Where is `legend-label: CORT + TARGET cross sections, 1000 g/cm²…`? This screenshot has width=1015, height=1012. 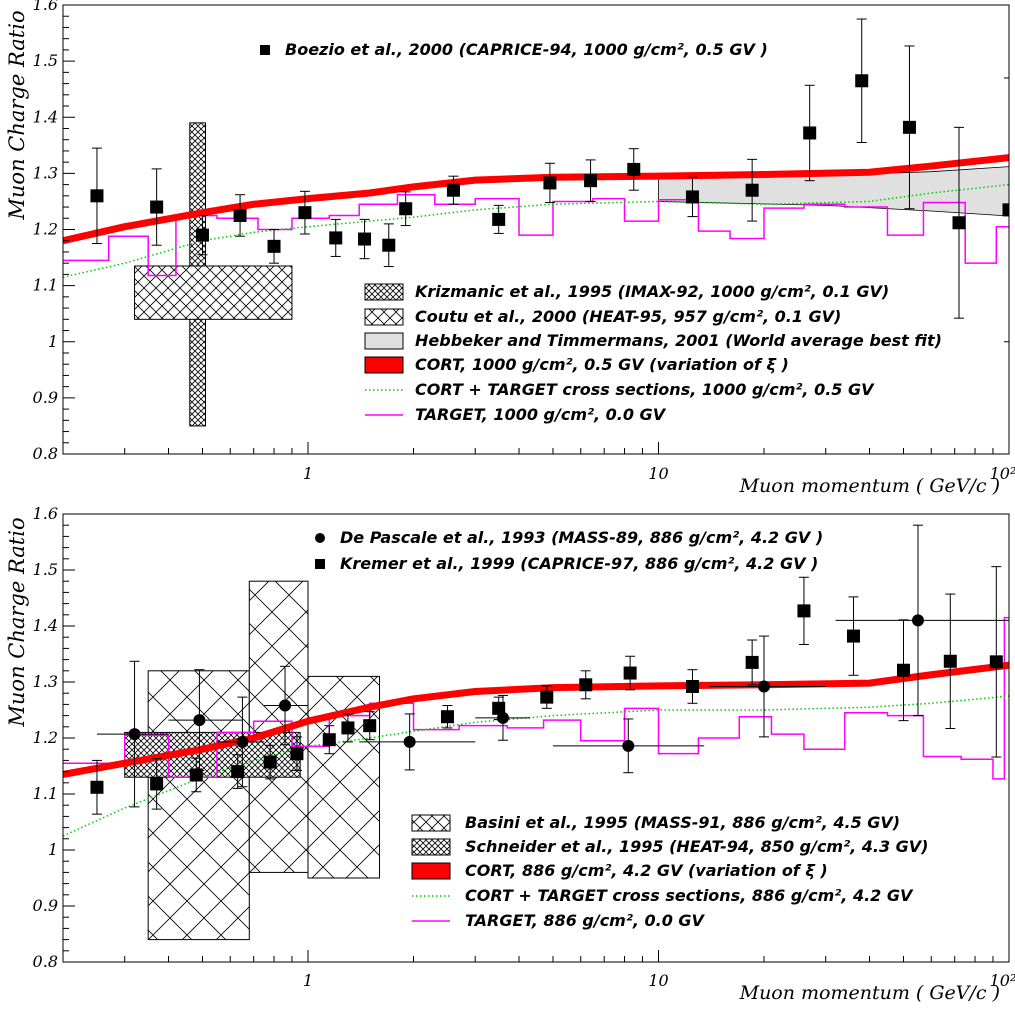
legend-label: CORT + TARGET cross sections, 1000 g/cm²… is located at coordinates (645, 389).